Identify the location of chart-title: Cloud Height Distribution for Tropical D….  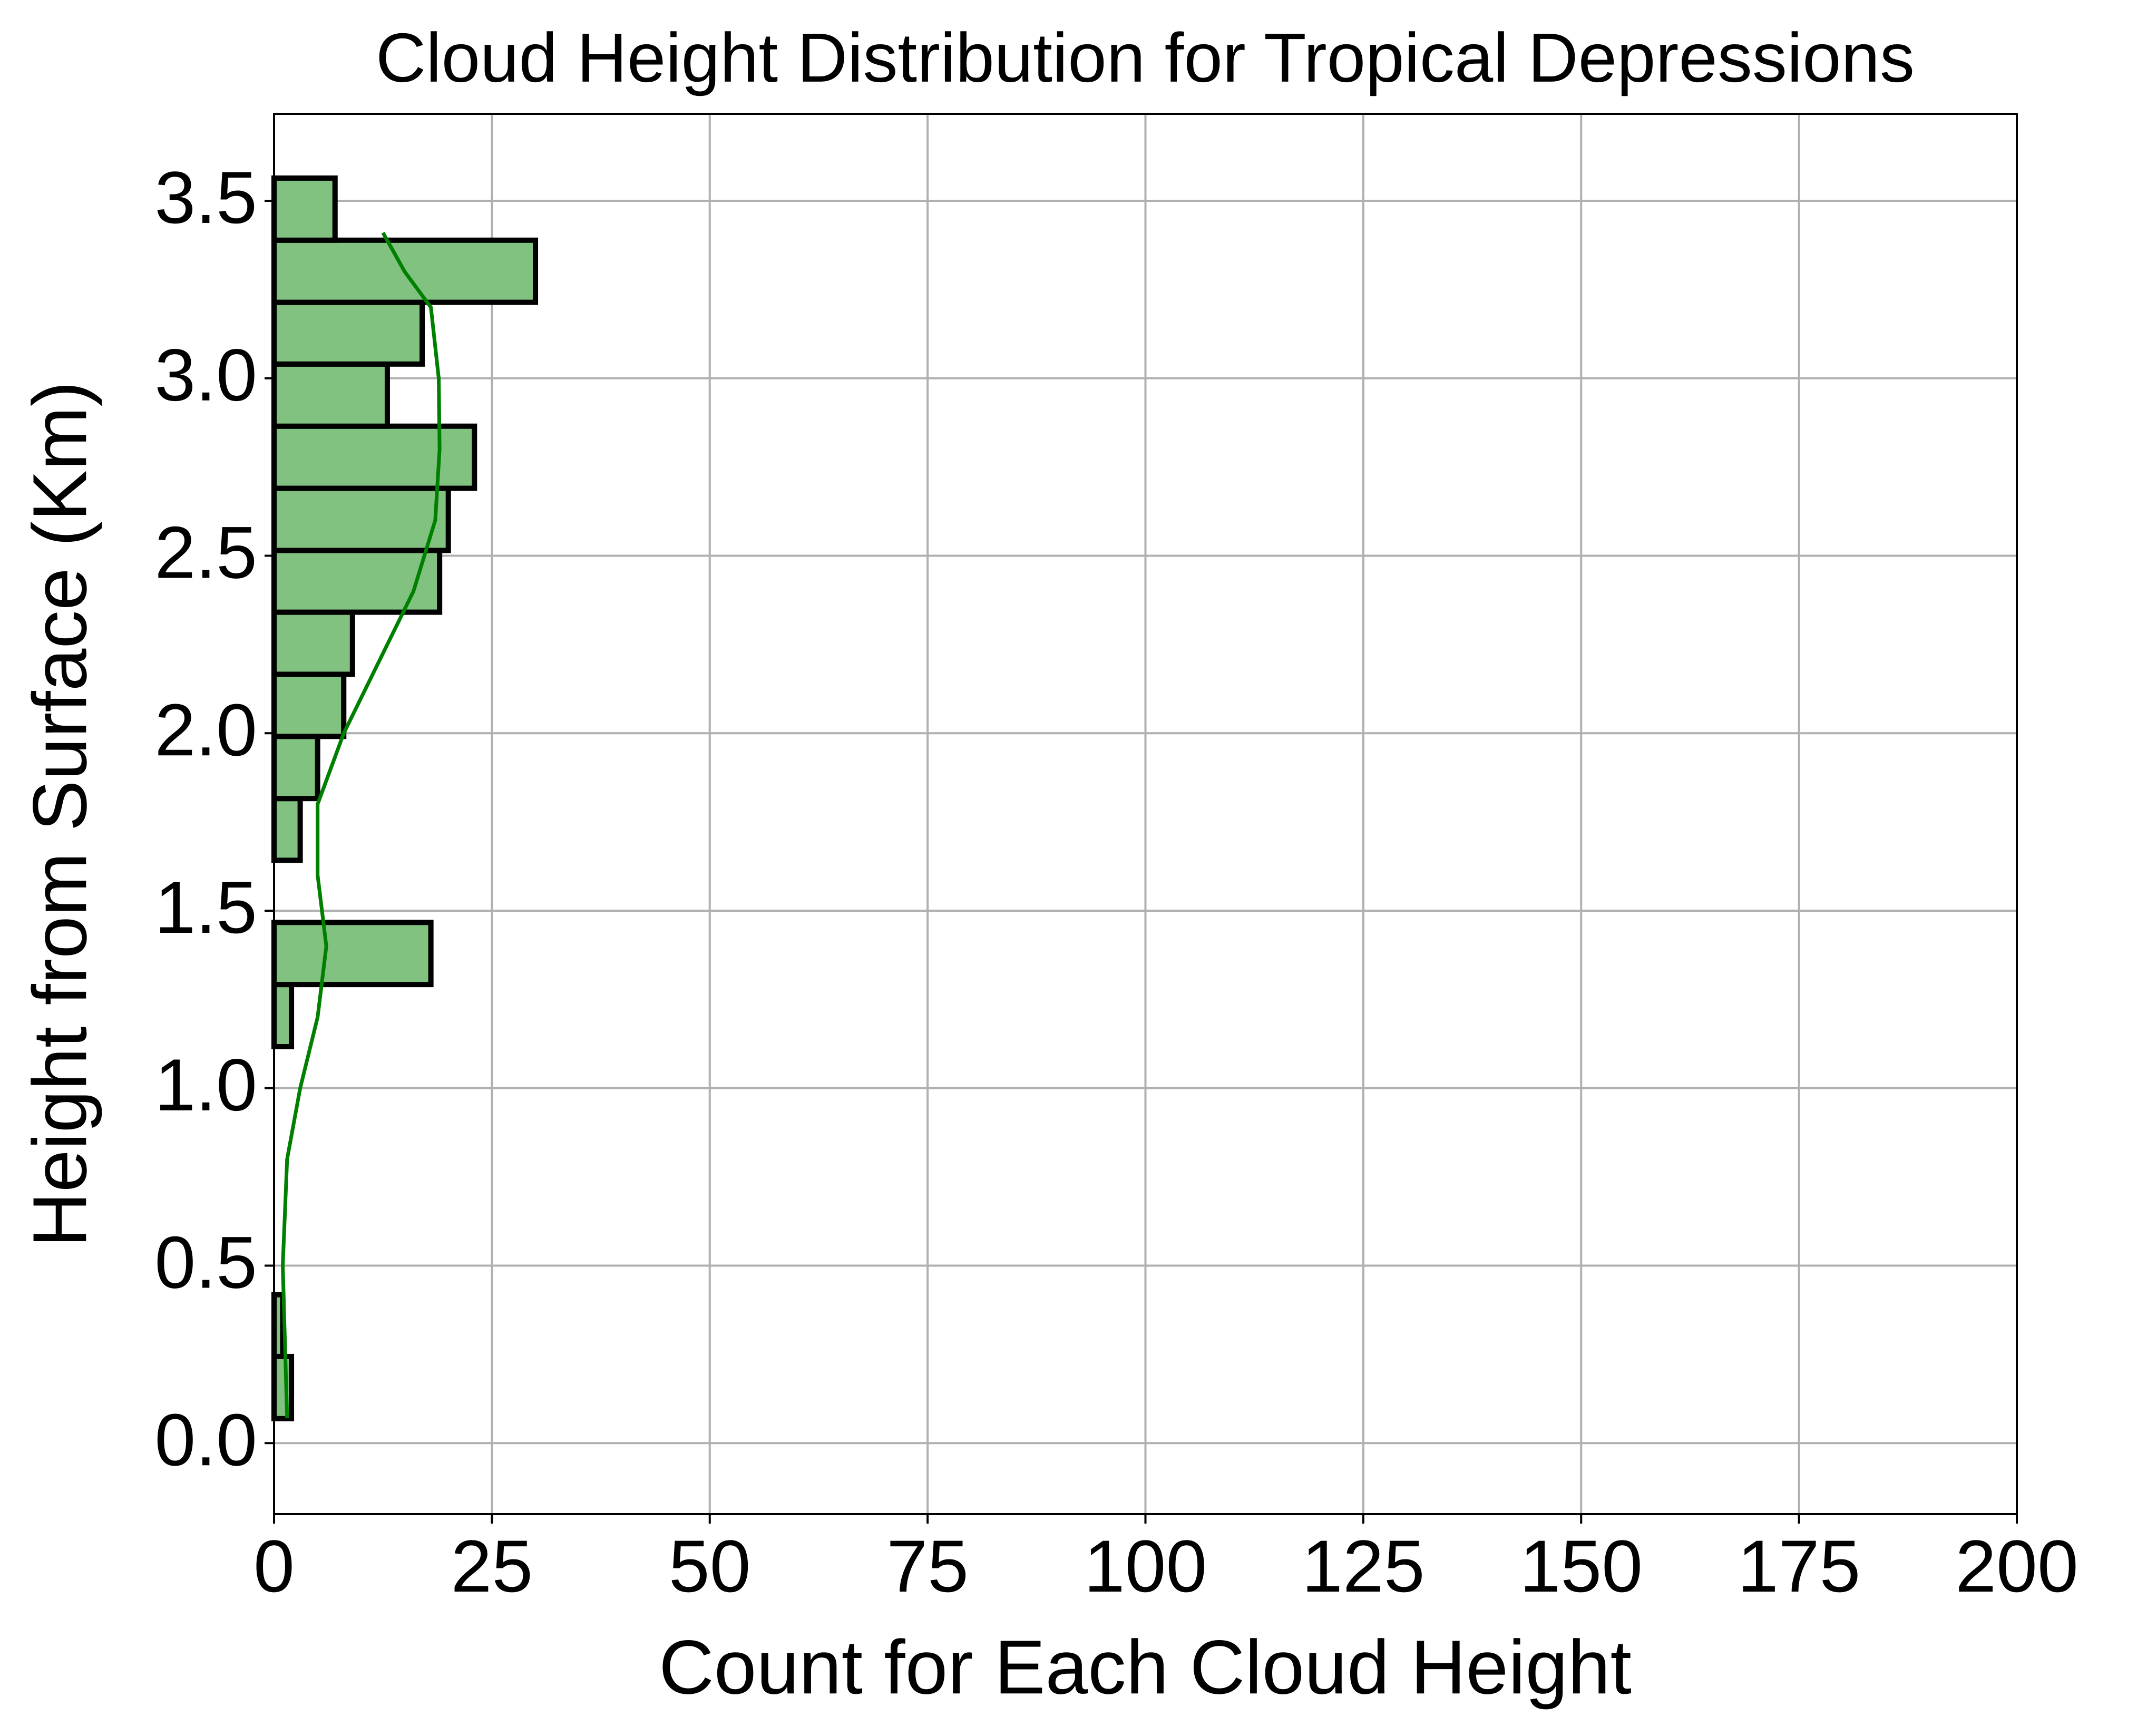
(1145, 57).